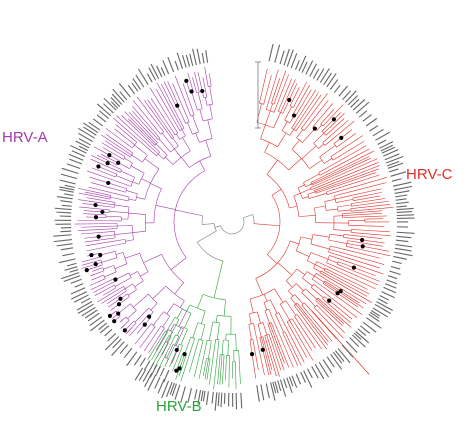 The image size is (474, 428). I want to click on tree-backbone, so click(226, 238).